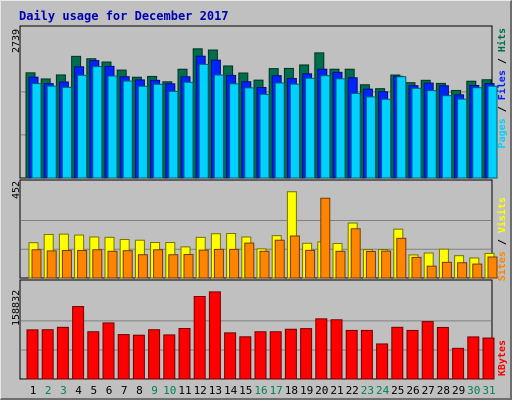 This screenshot has height=401, width=512. Describe the element at coordinates (184, 390) in the screenshot. I see `day-label-11: 11` at that location.